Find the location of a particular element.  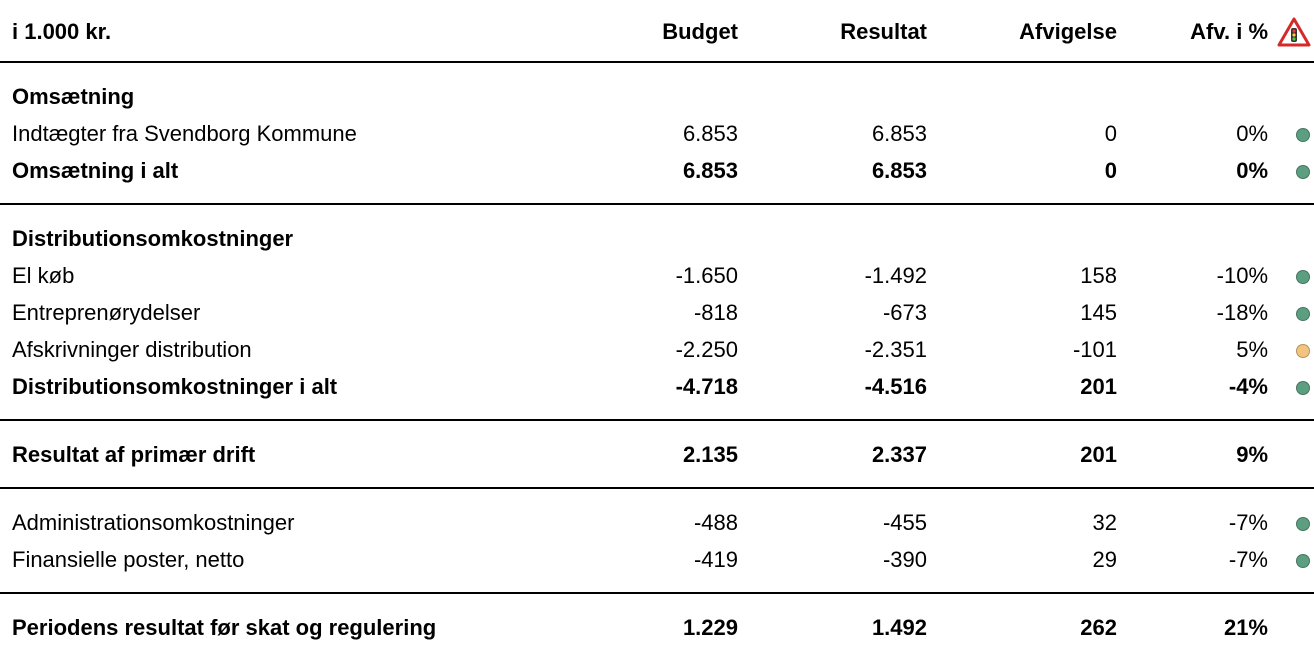

row-label: Omsætning is located at coordinates (73, 96).